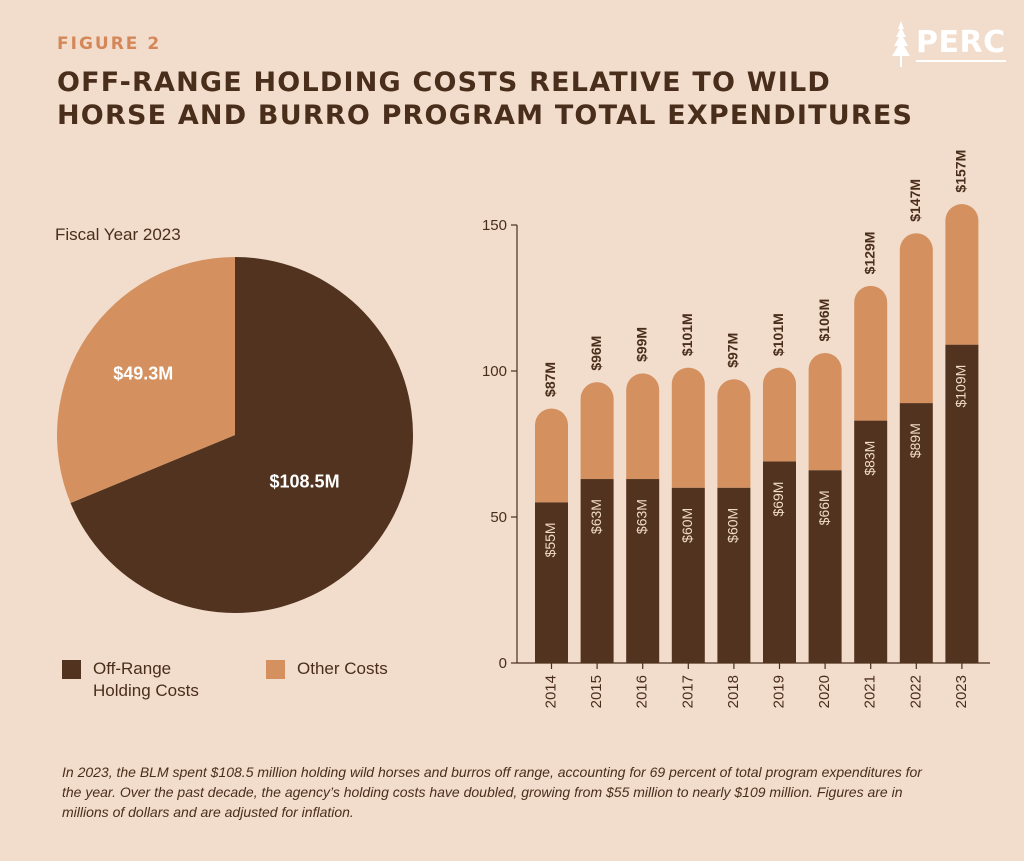 The height and width of the screenshot is (861, 1024). What do you see at coordinates (242, 435) in the screenshot?
I see `pie-slice-holding` at bounding box center [242, 435].